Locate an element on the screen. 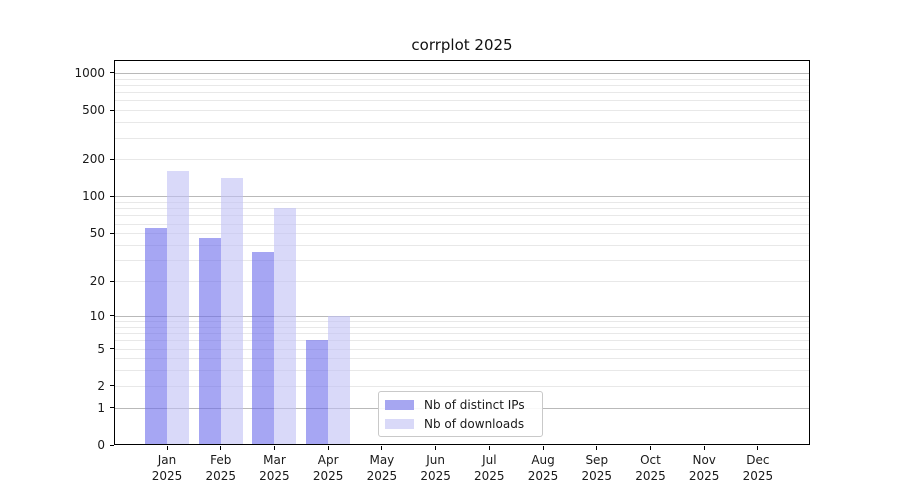 Image resolution: width=900 pixels, height=500 pixels. legend-swatch-downloads is located at coordinates (399, 423).